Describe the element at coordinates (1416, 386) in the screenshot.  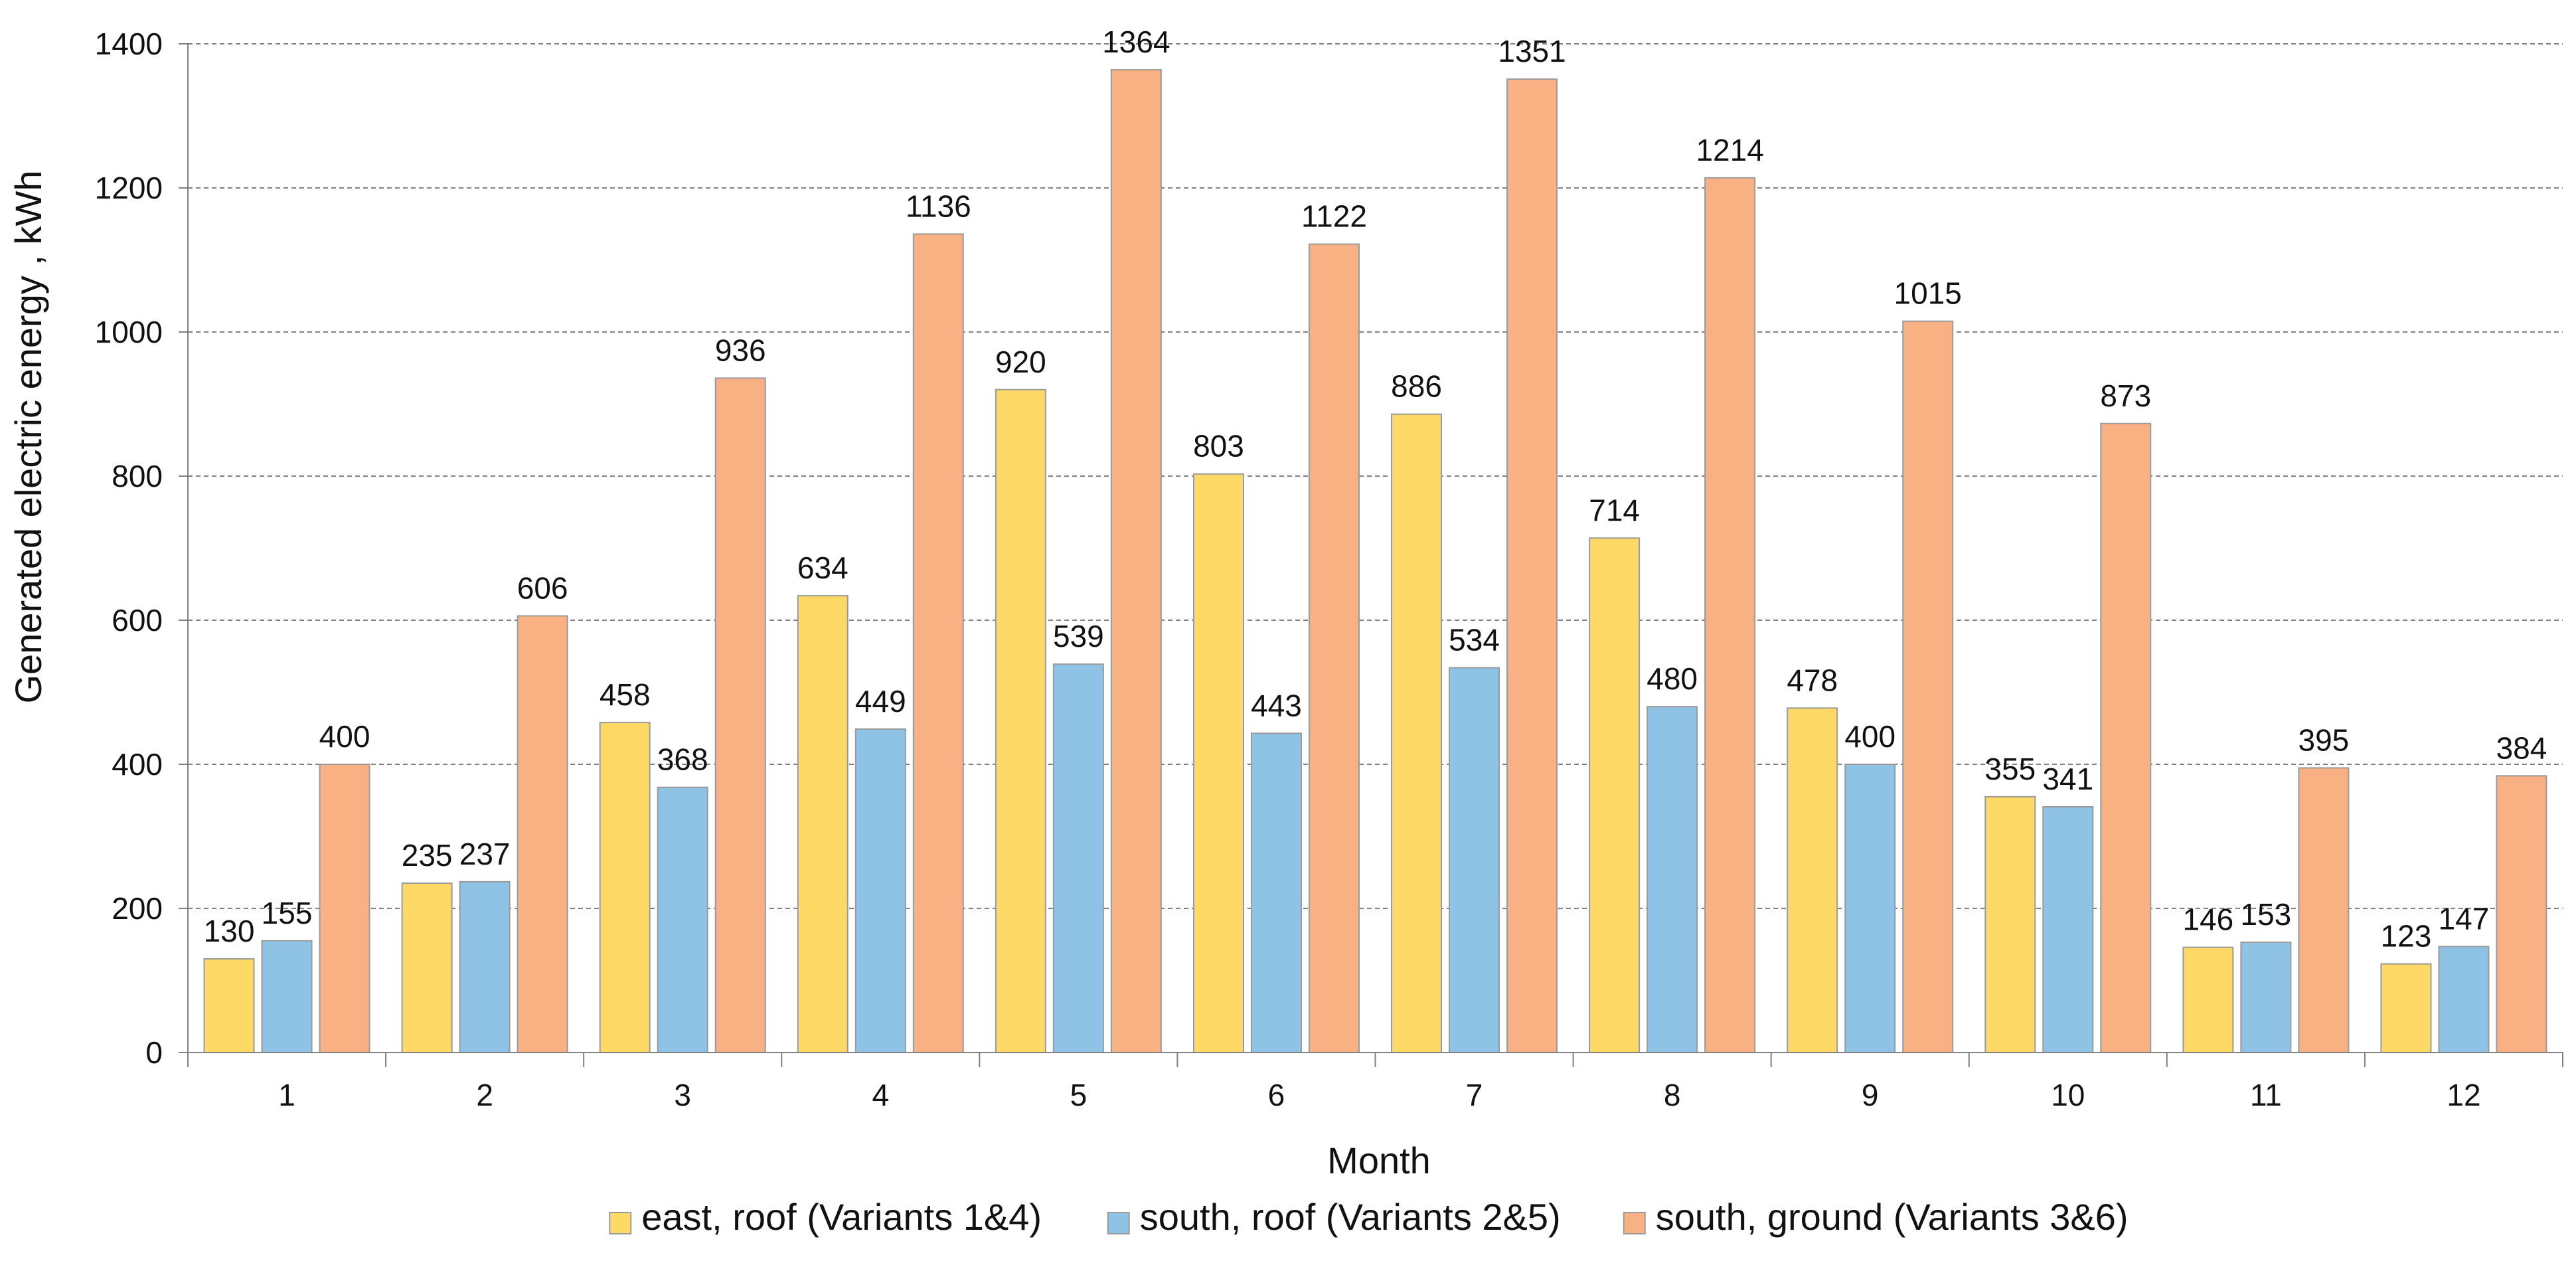
I see `data-label: 886` at that location.